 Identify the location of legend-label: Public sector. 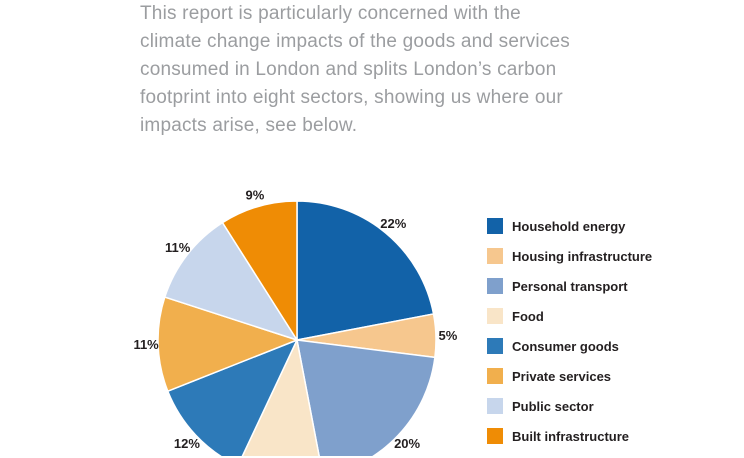
(553, 406).